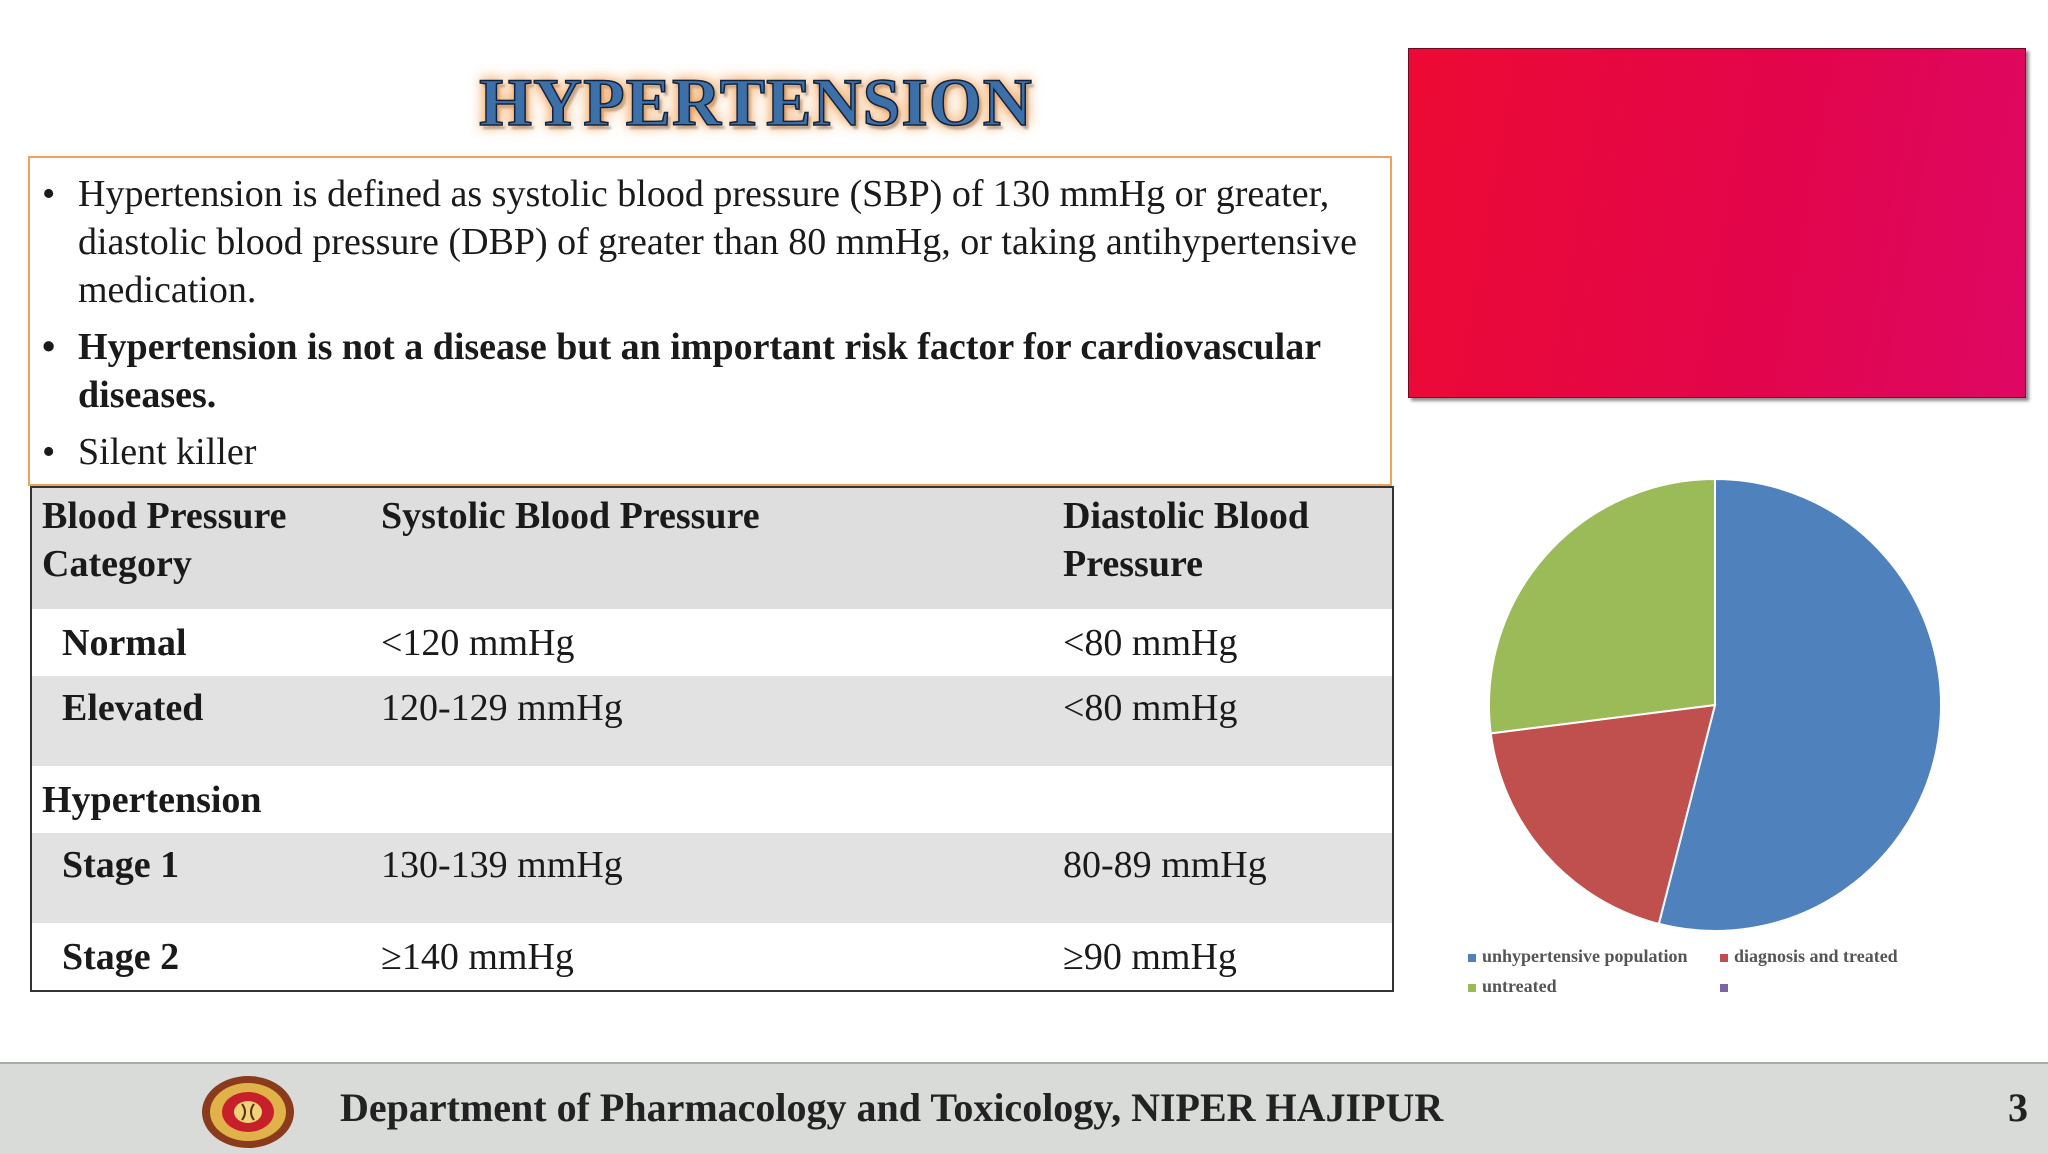 Image resolution: width=2048 pixels, height=1154 pixels. What do you see at coordinates (201, 878) in the screenshot?
I see `row-category: Stage 1` at bounding box center [201, 878].